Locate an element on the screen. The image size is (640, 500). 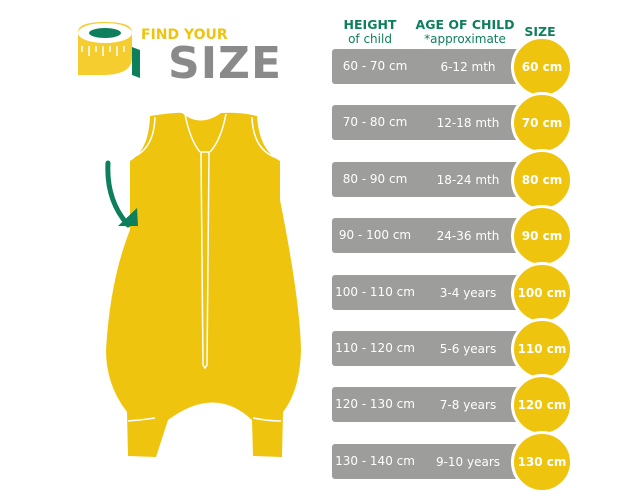
size-row: 130 - 140 cm 9-10 years is located at coordinates (432, 461).